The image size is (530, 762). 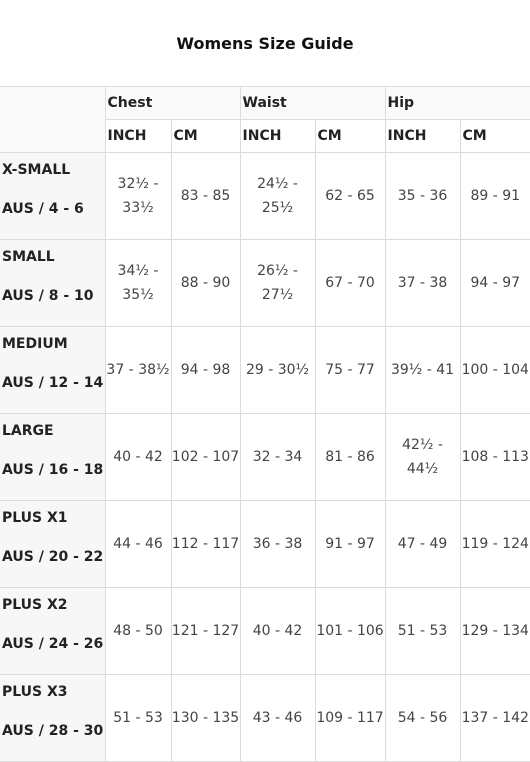 I want to click on size-label-cell: X-SMALL AUS / 4 - 6, so click(x=53, y=196).